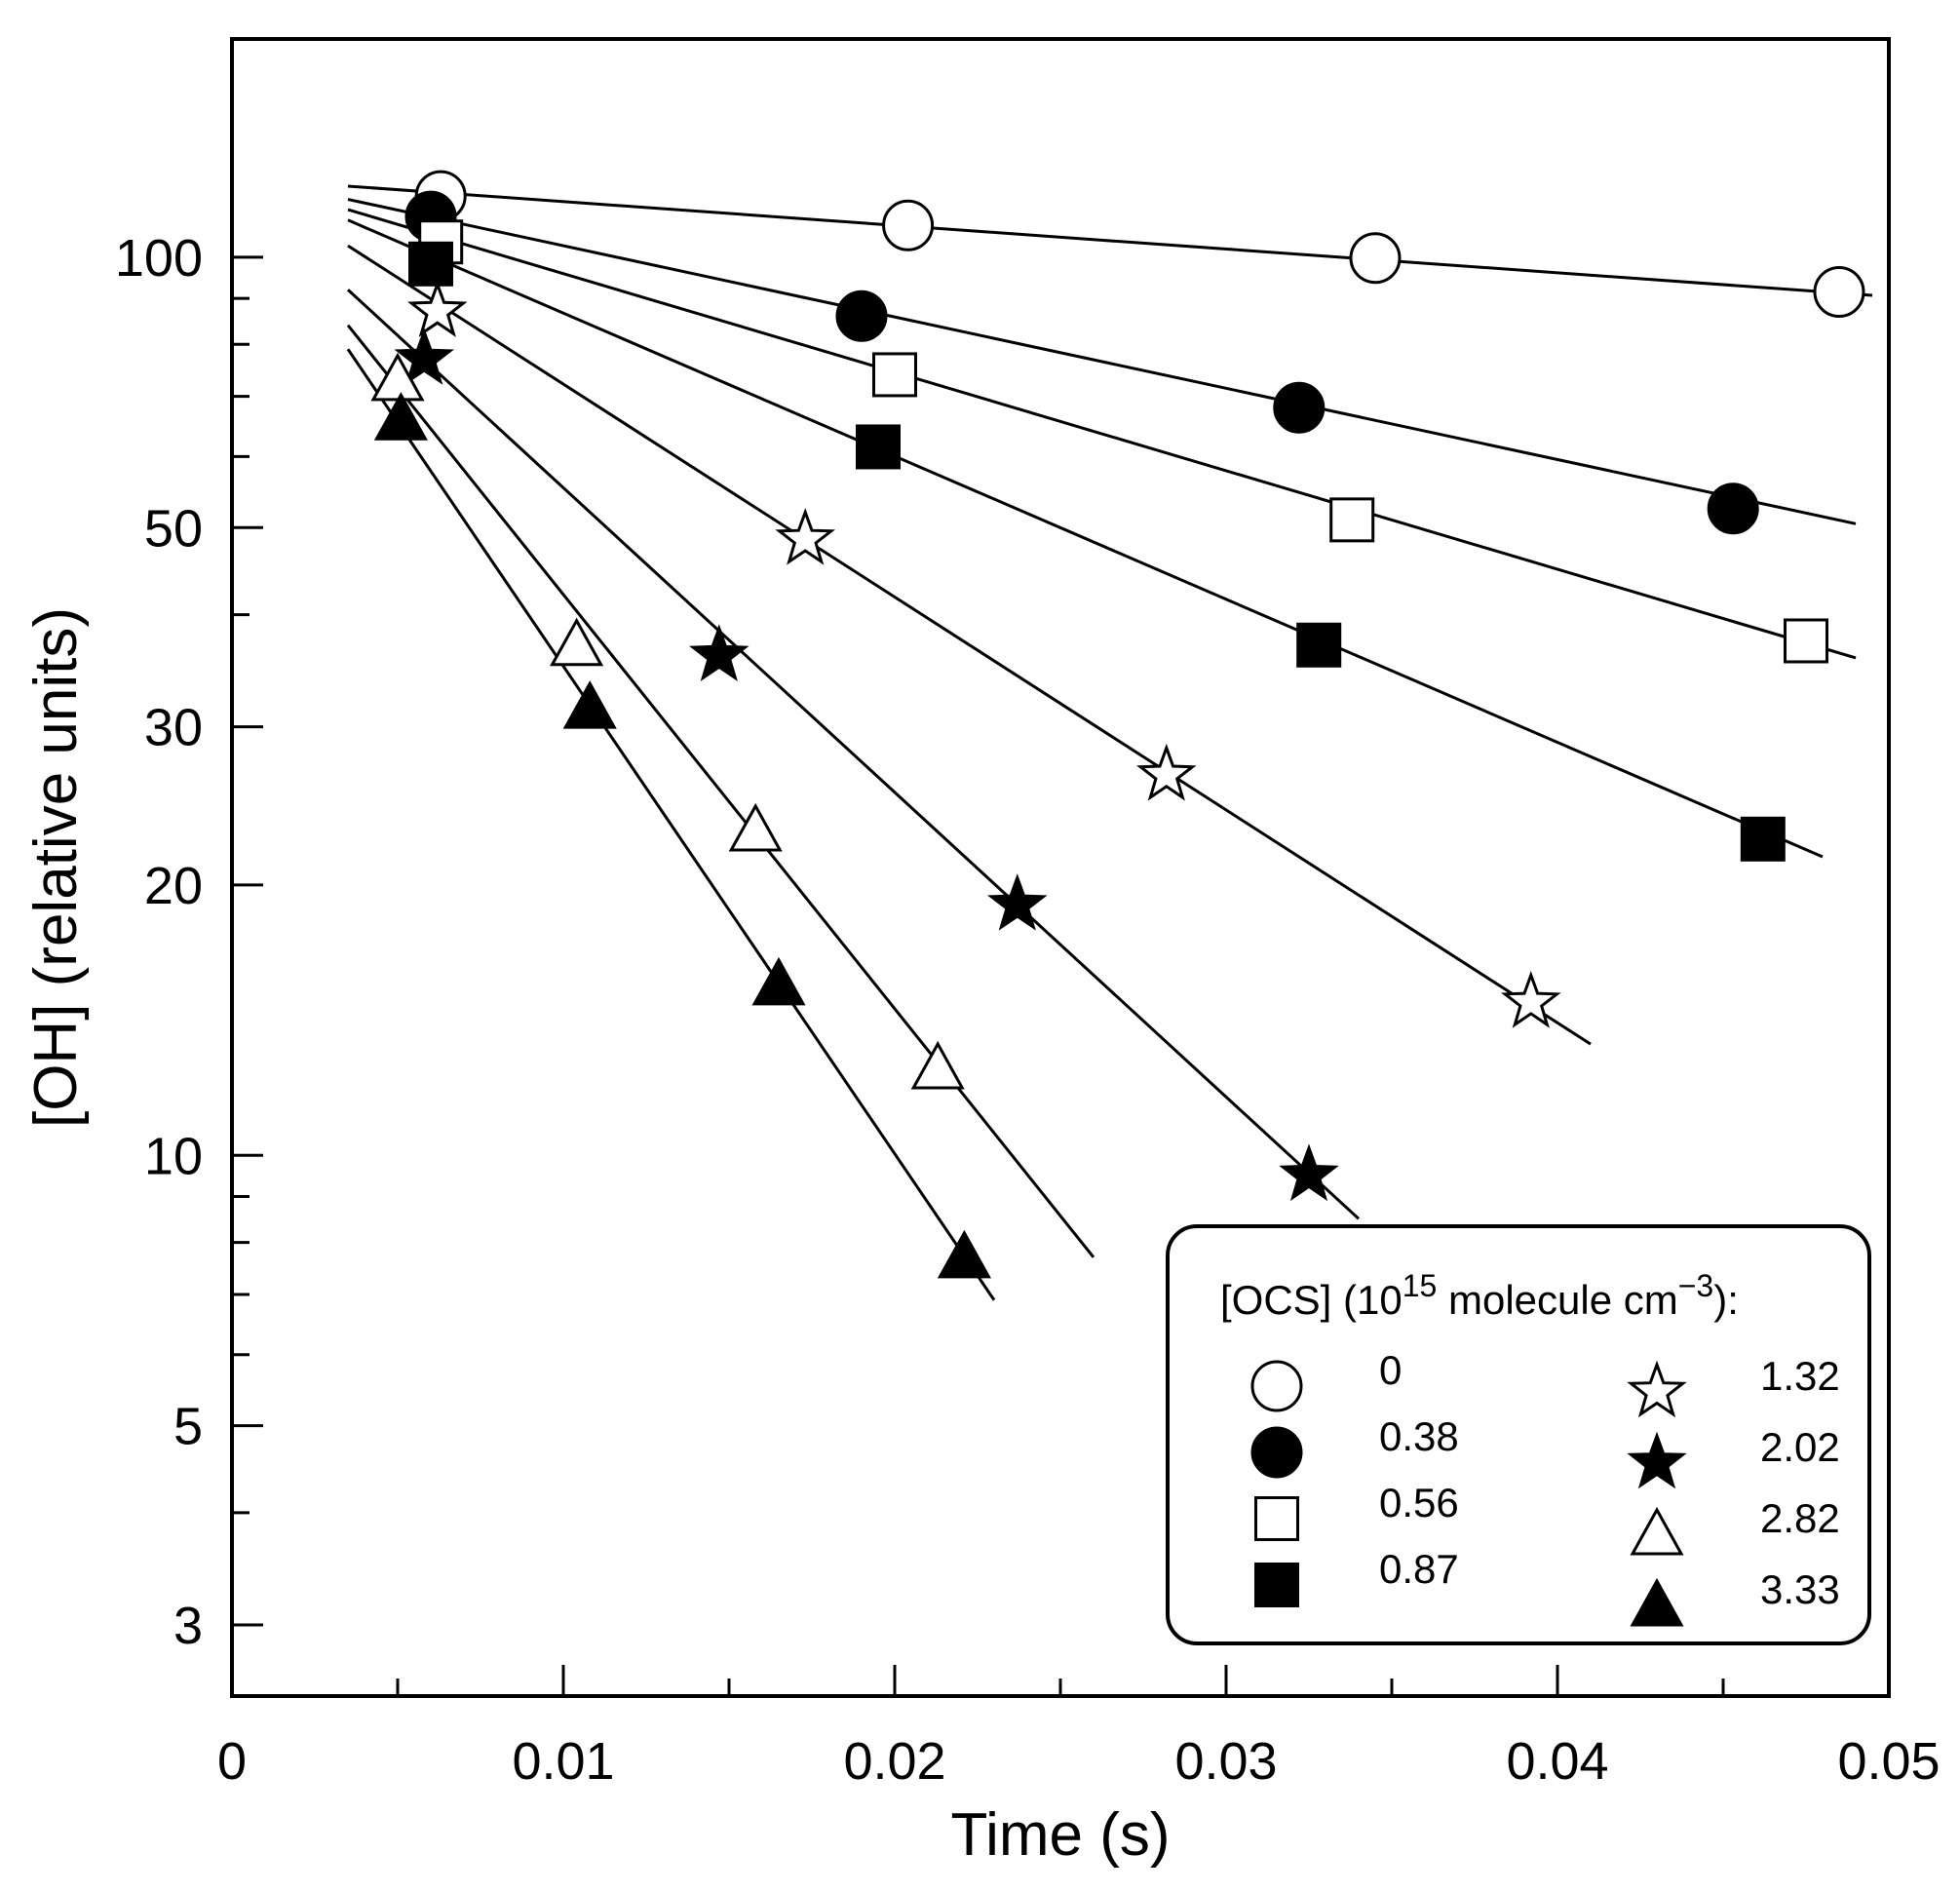 This screenshot has width=1960, height=1892. Describe the element at coordinates (1419, 1436) in the screenshot. I see `legend-label: 0.38` at that location.